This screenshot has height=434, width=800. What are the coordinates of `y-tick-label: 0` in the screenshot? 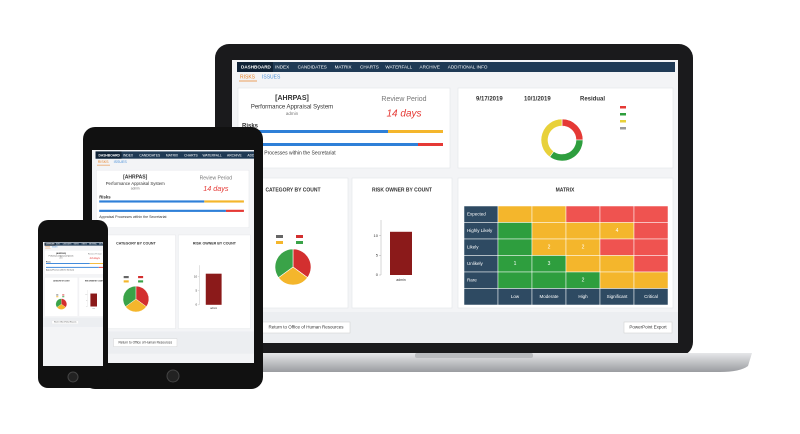 It's located at (377, 274).